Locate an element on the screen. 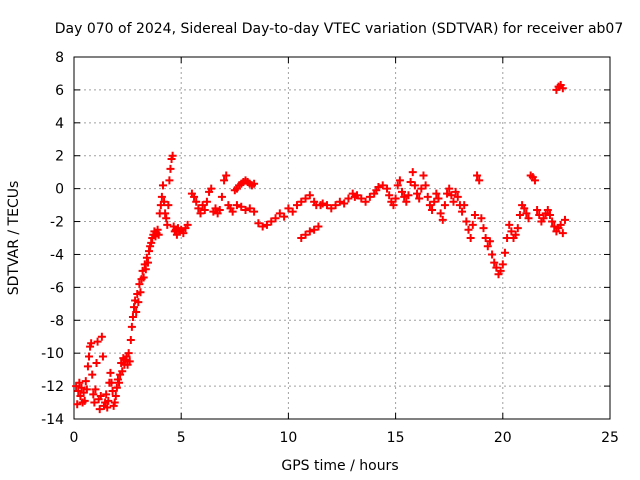 The height and width of the screenshot is (480, 640). y-tick-label: 2 is located at coordinates (59, 157).